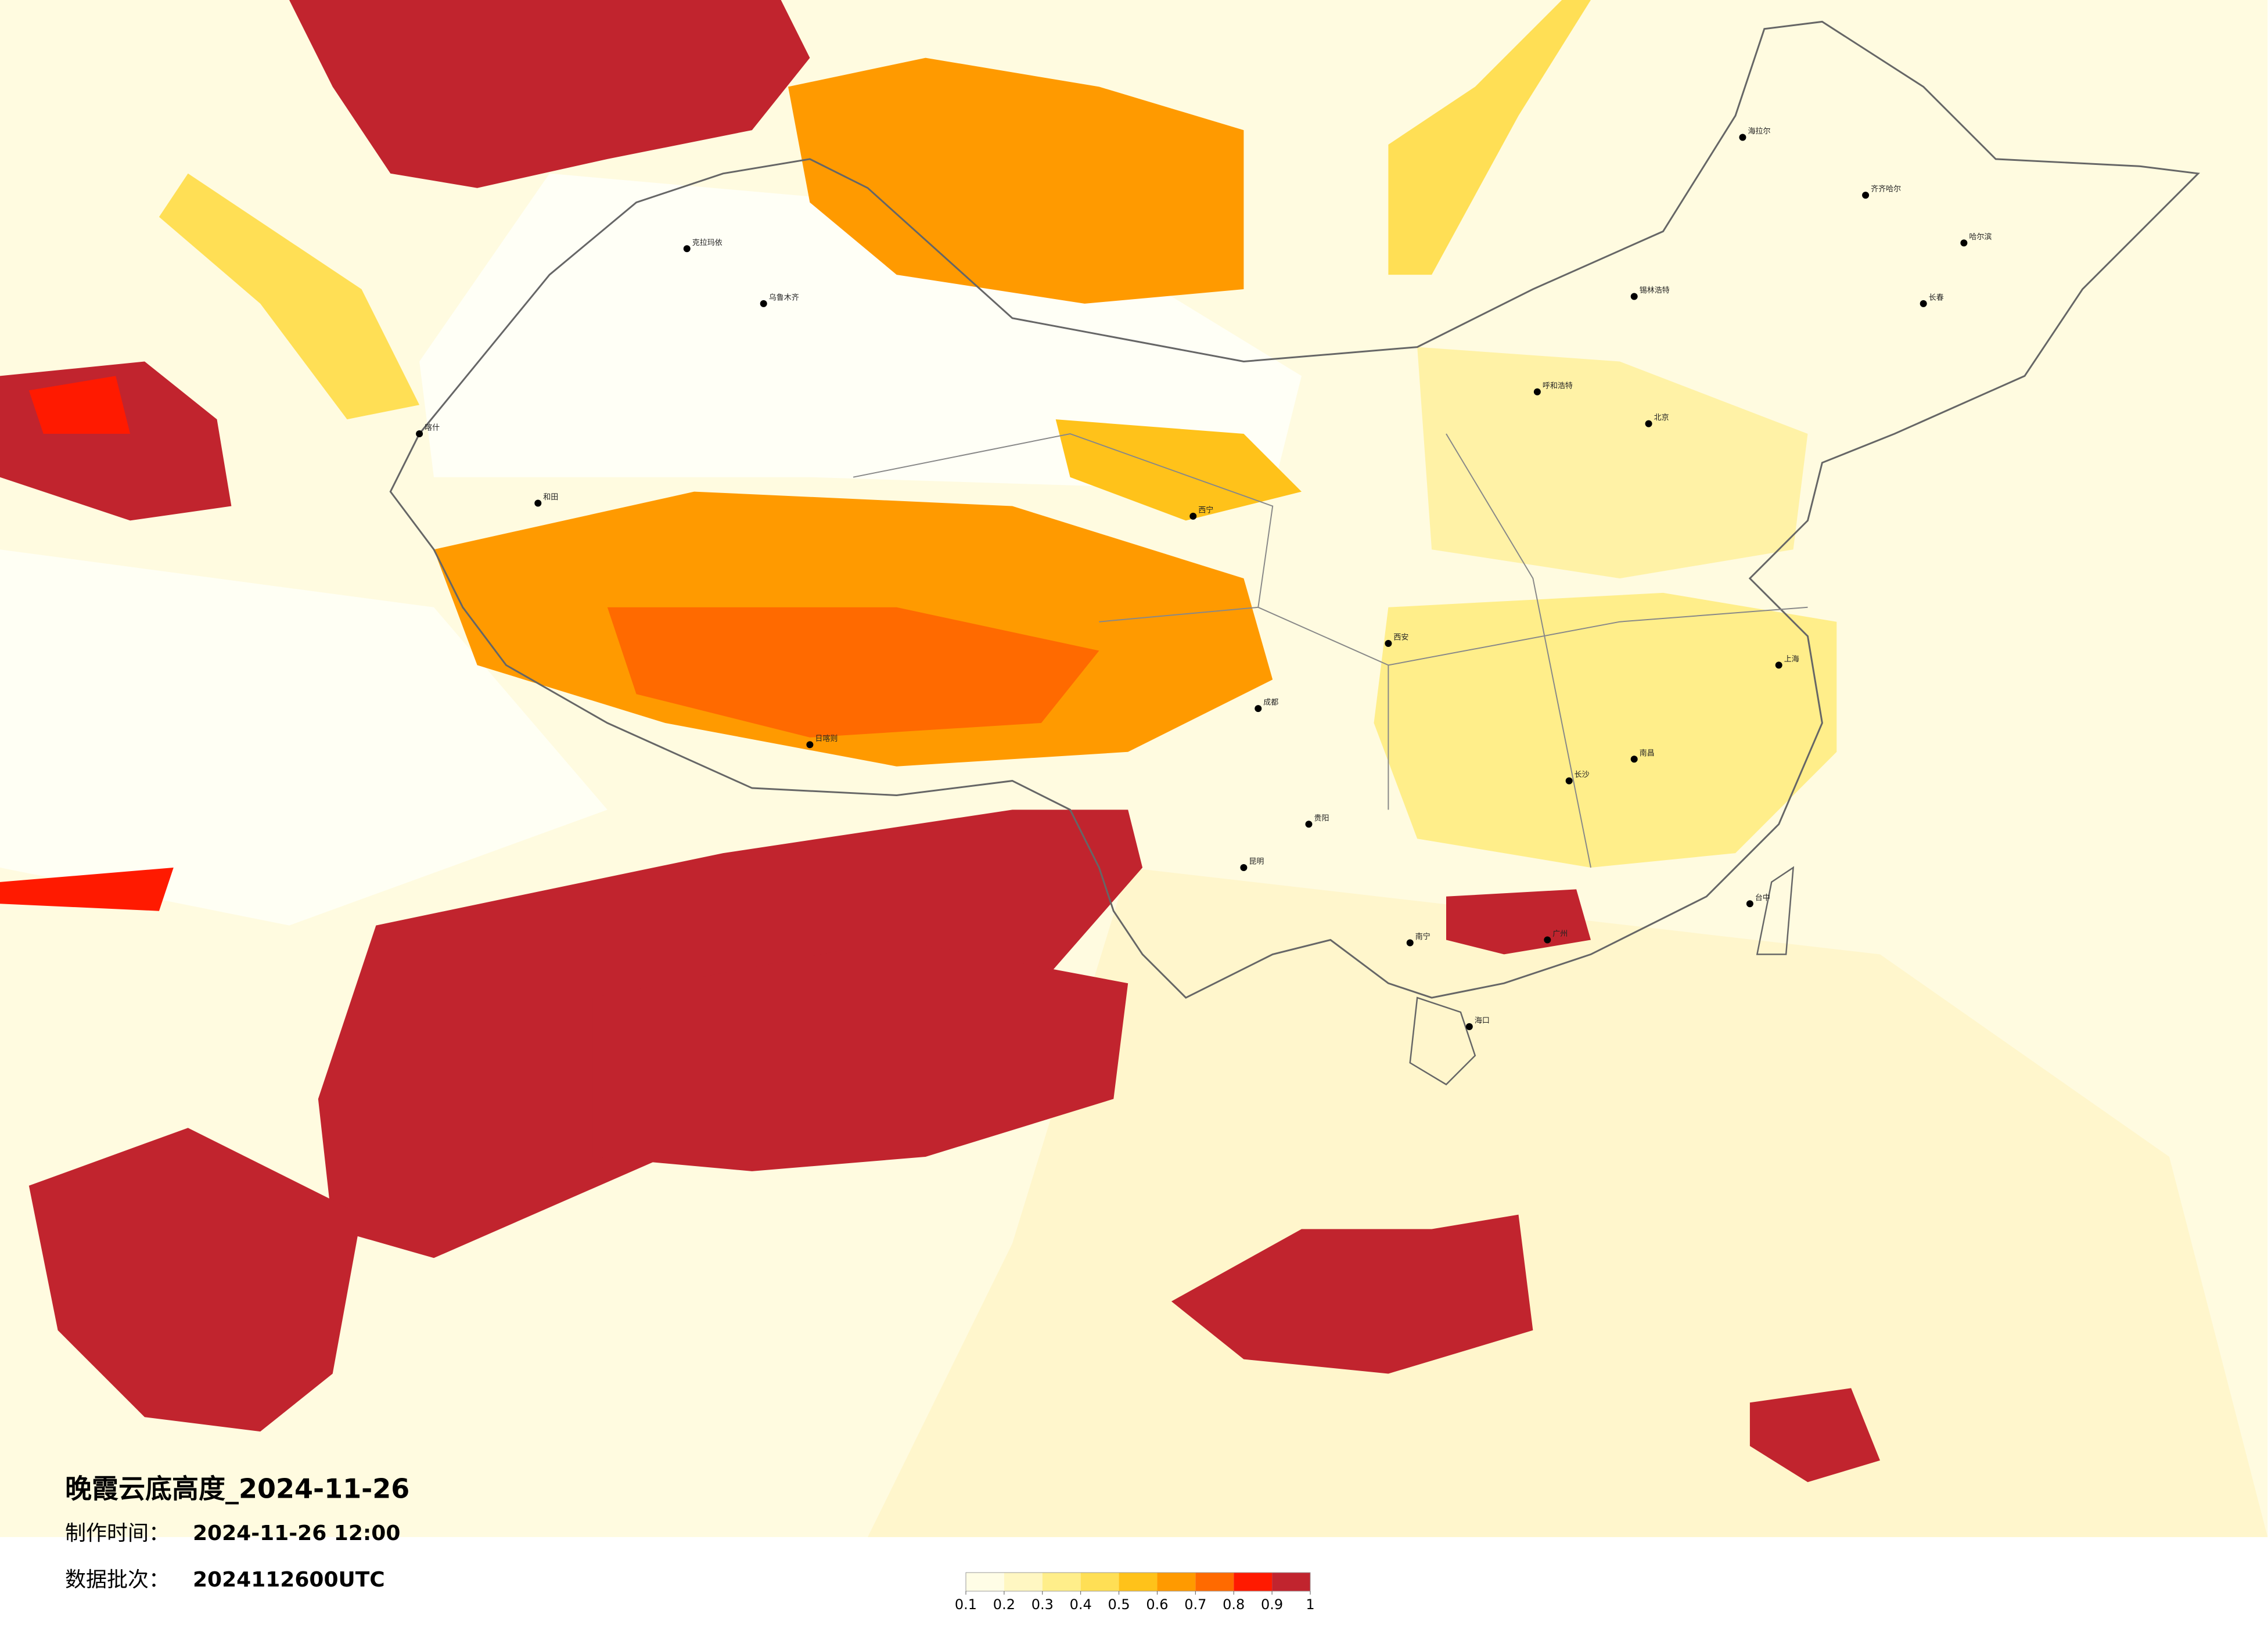  Describe the element at coordinates (1042, 1604) in the screenshot. I see `colorbar-tick-label: 0.3` at that location.